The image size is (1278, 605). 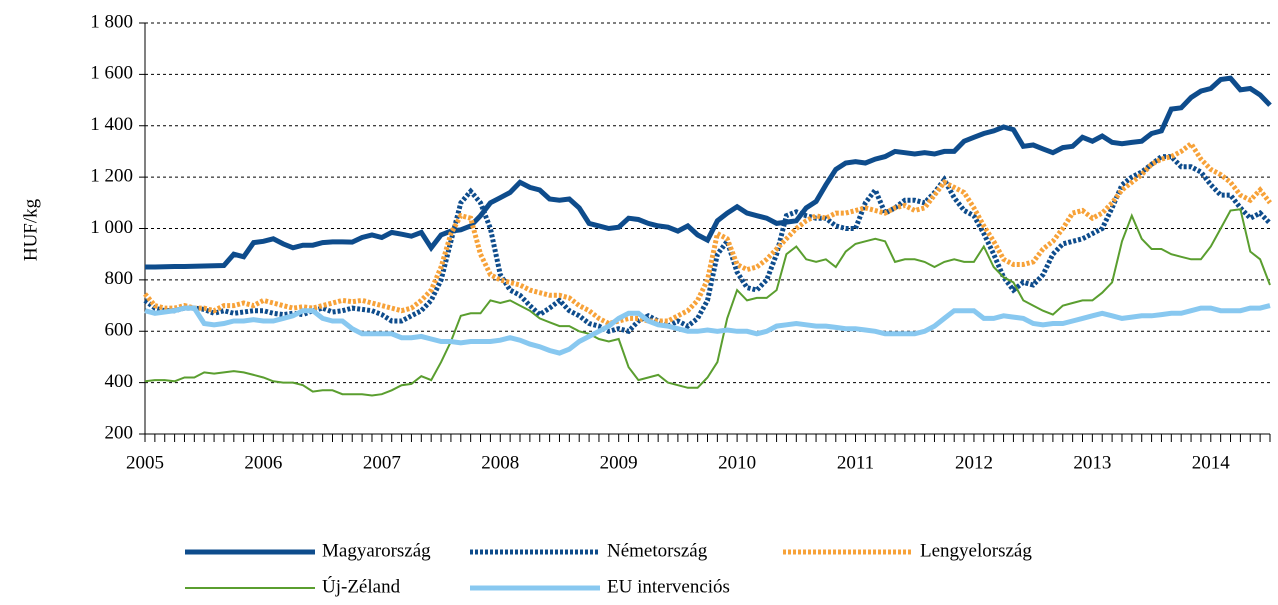 I want to click on y-tick-label: 400, so click(x=119, y=381).